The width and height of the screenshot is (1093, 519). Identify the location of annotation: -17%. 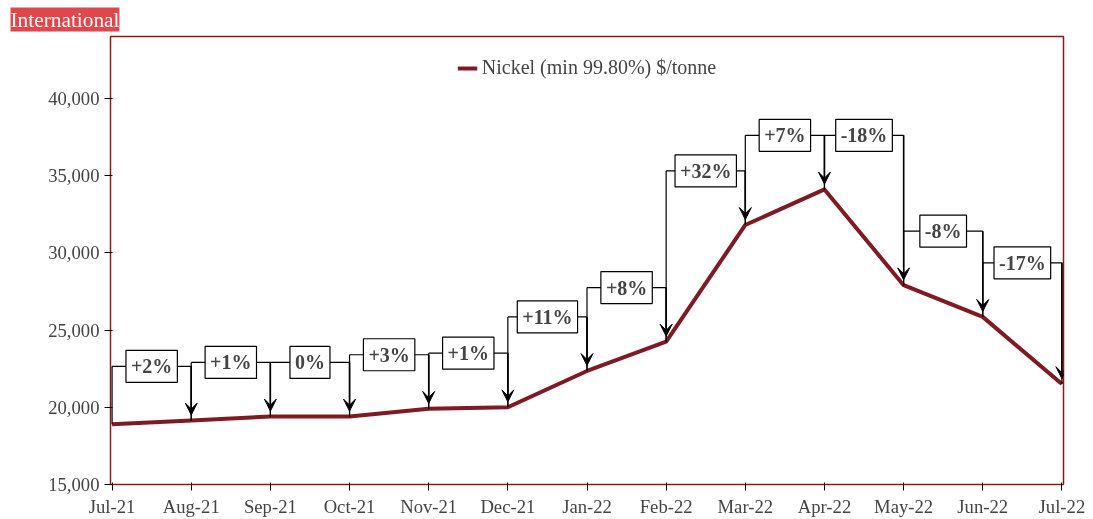
(1022, 262).